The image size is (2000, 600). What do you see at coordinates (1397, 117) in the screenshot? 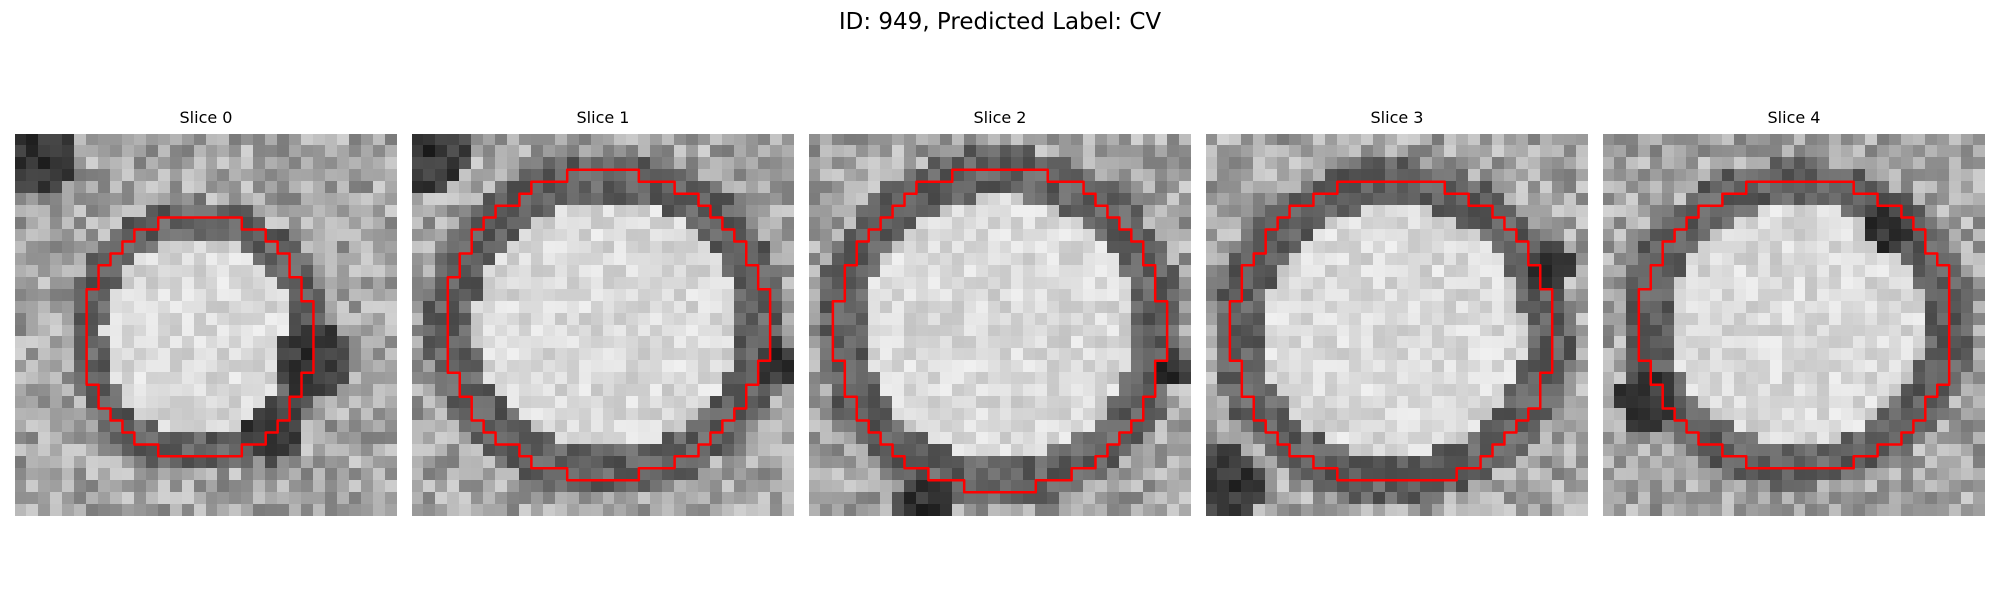
I see `slice-title-3: Slice 3` at bounding box center [1397, 117].